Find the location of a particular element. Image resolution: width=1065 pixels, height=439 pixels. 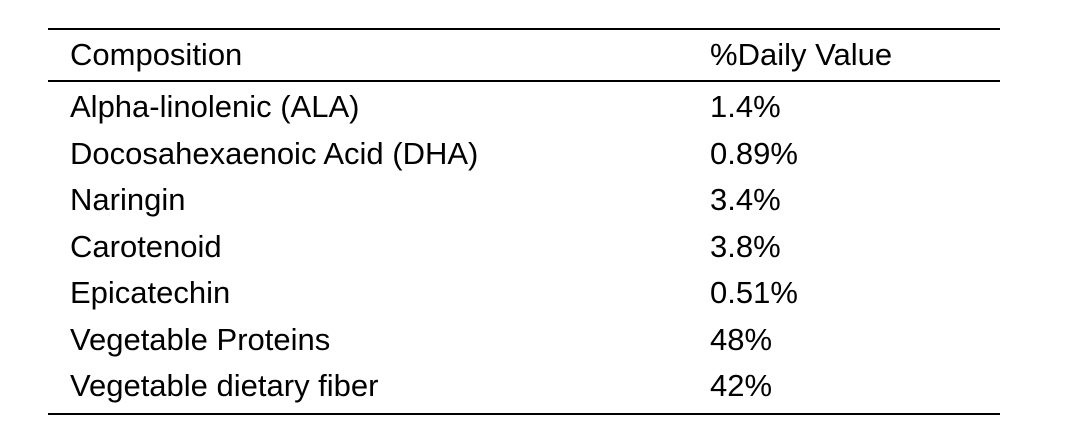

composition-cell: Naringin is located at coordinates (128, 199).